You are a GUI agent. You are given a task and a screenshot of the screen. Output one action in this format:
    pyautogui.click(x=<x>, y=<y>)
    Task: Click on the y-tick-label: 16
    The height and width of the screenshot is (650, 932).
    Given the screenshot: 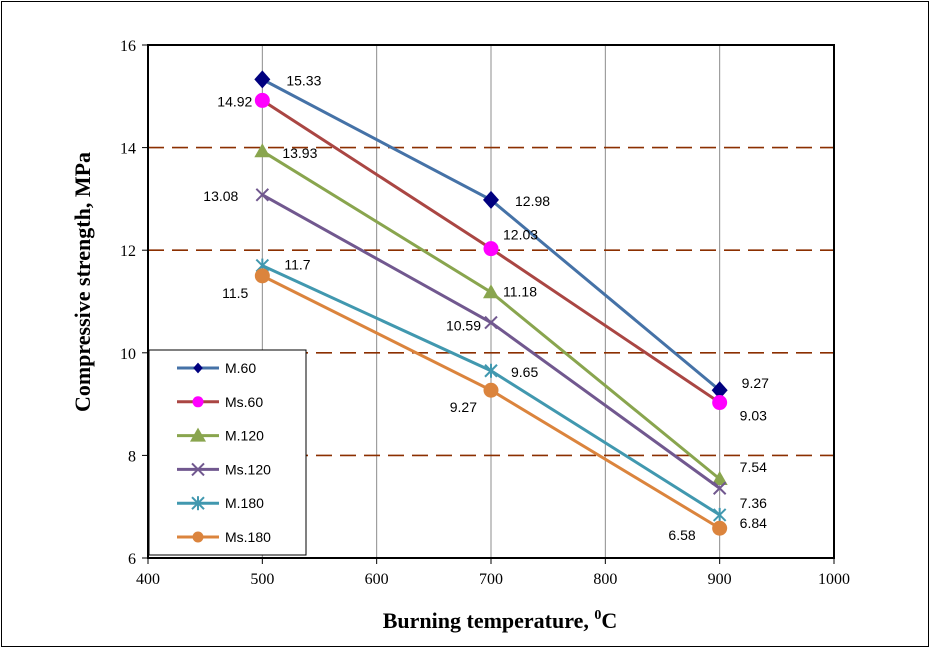 What is the action you would take?
    pyautogui.click(x=128, y=46)
    